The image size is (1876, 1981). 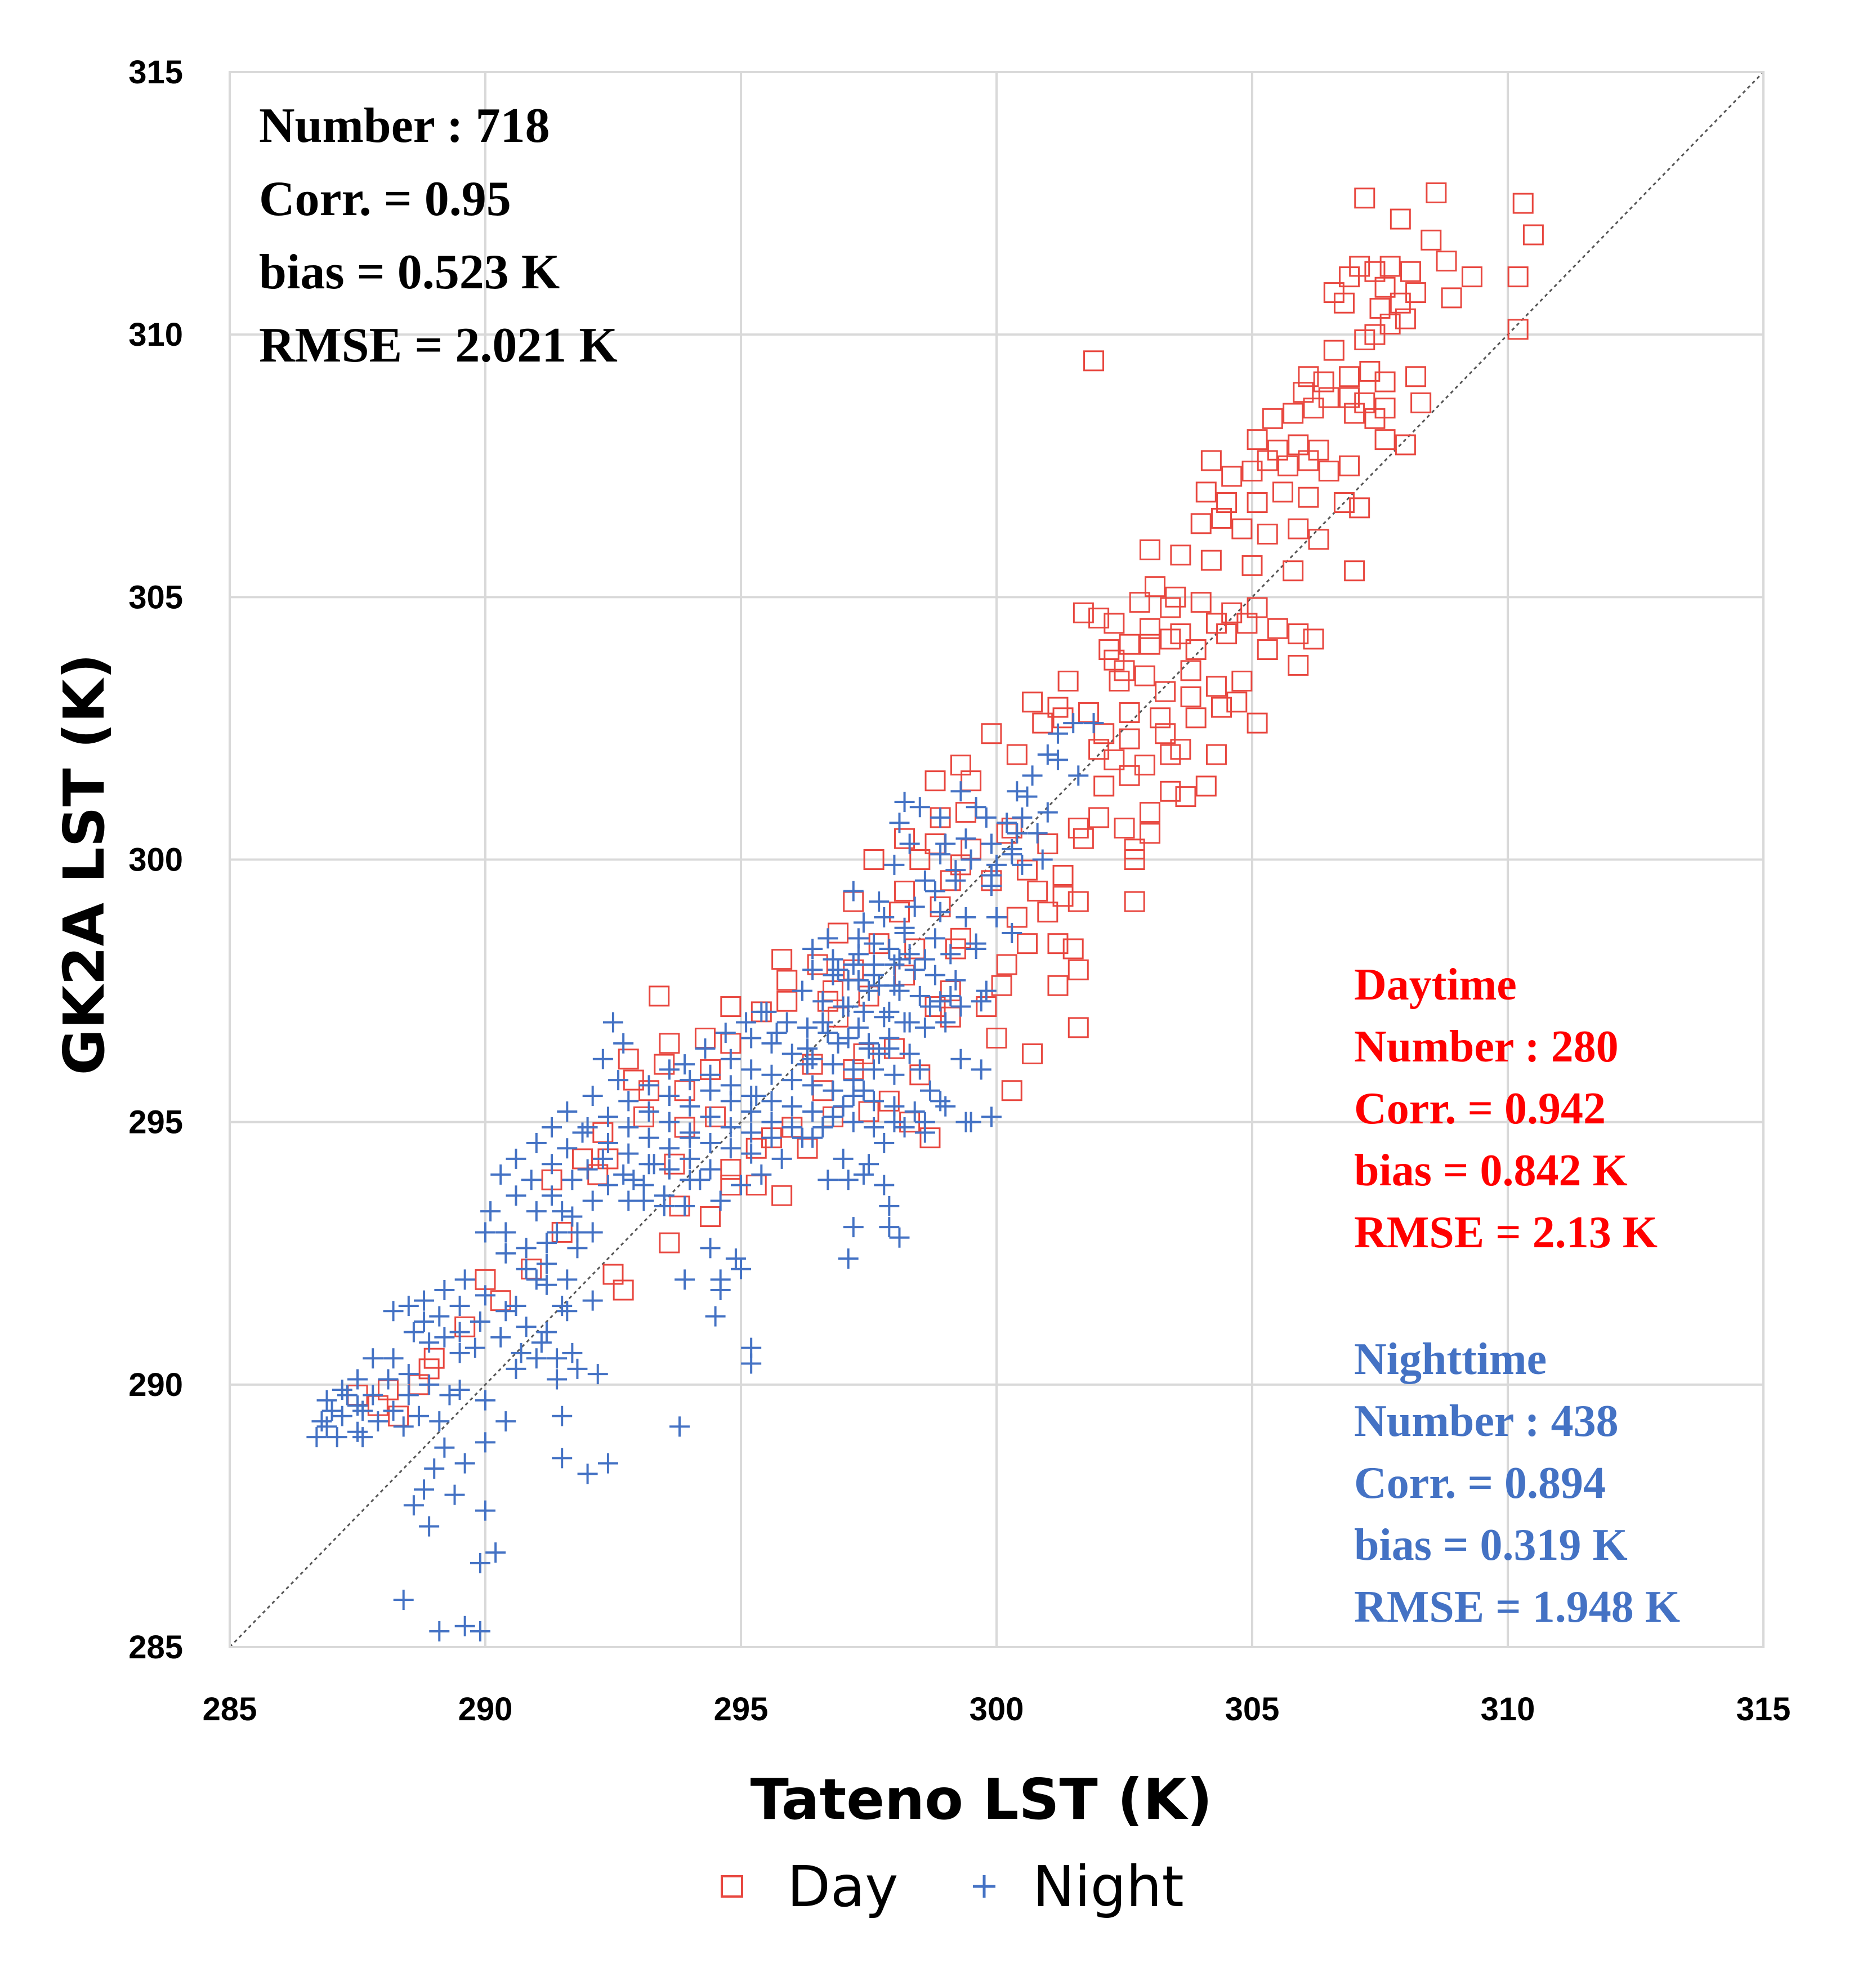 I want to click on legend-night-marker, so click(x=984, y=1886).